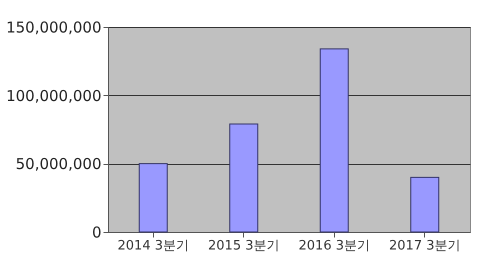 The width and height of the screenshot is (500, 260). I want to click on y-tick-label: 100,000,000, so click(54, 95).